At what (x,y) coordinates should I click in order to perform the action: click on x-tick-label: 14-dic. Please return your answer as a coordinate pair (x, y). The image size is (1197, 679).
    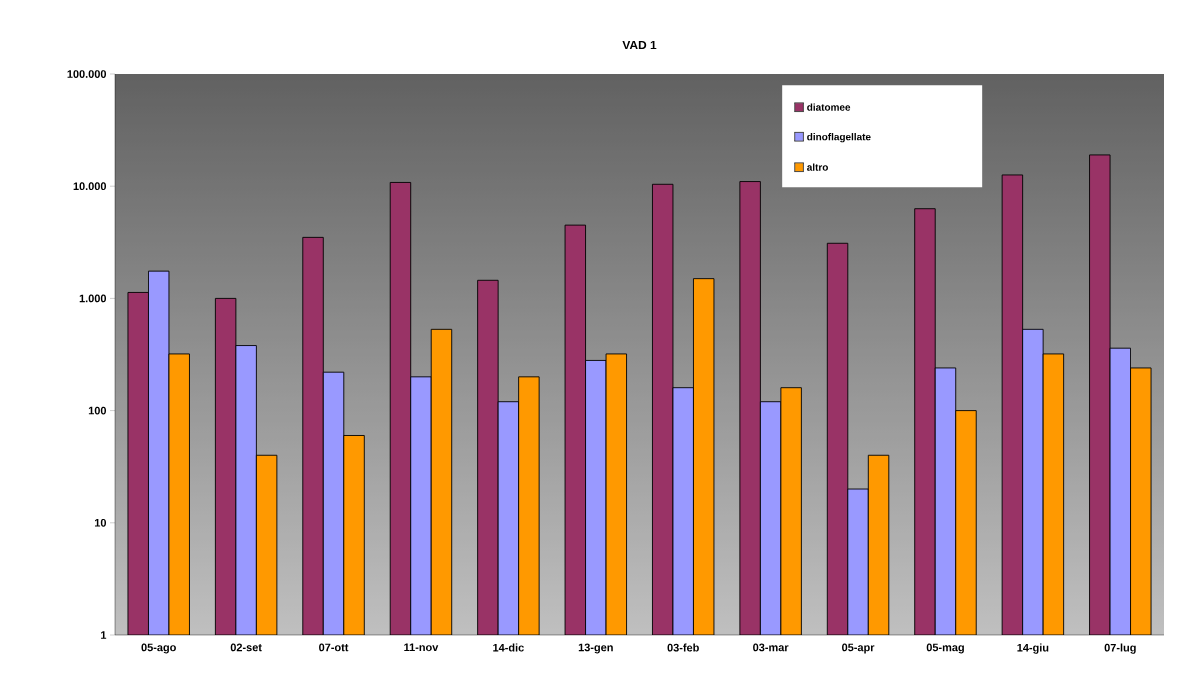
    Looking at the image, I should click on (508, 647).